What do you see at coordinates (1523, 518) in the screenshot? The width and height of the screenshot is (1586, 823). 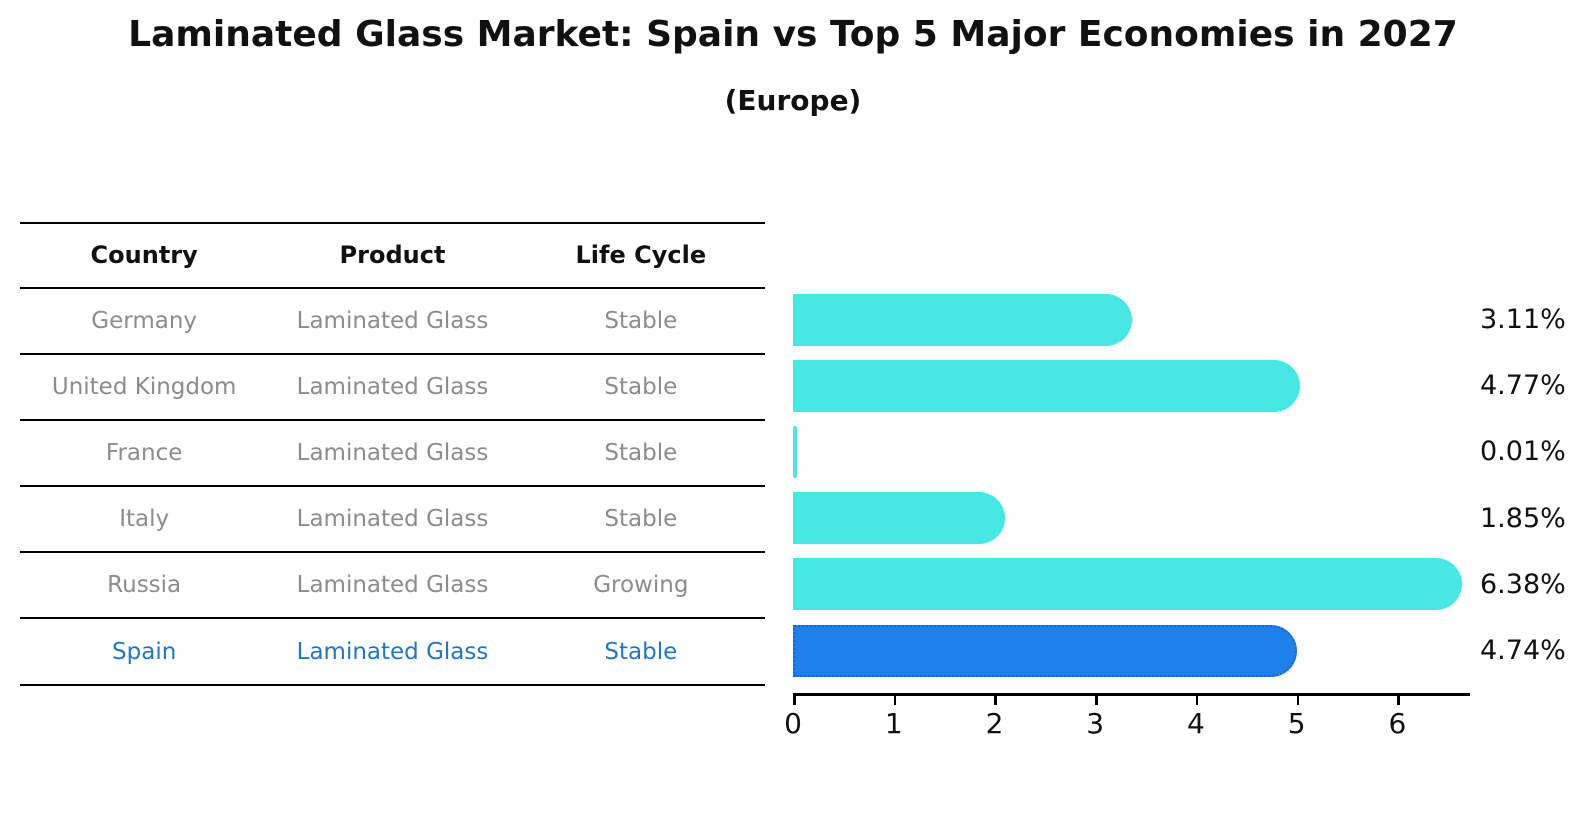 I see `value-label: 1.85%` at bounding box center [1523, 518].